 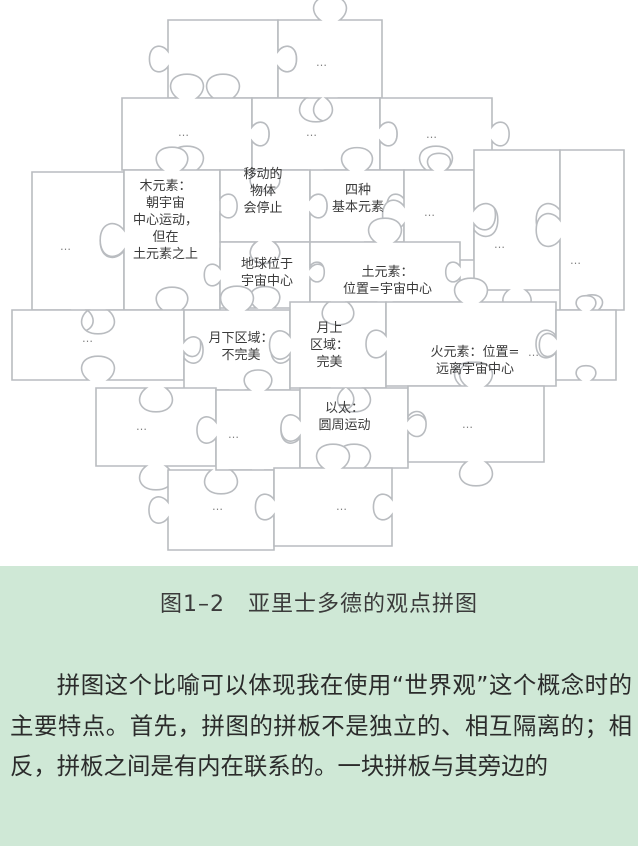 What do you see at coordinates (329, 345) in the screenshot?
I see `label-superlunar: 月上 区域： 完美` at bounding box center [329, 345].